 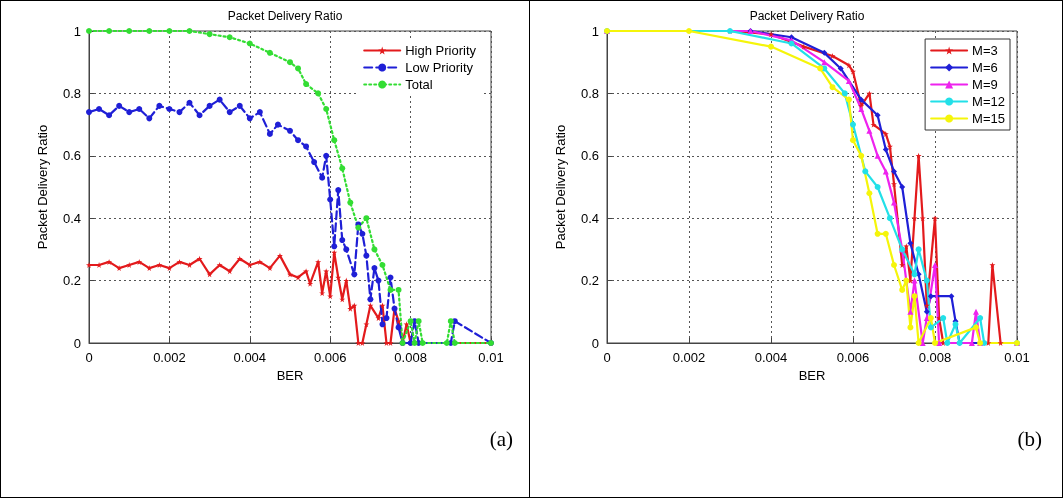 What do you see at coordinates (439, 67) in the screenshot?
I see `legend-label: Low Priority` at bounding box center [439, 67].